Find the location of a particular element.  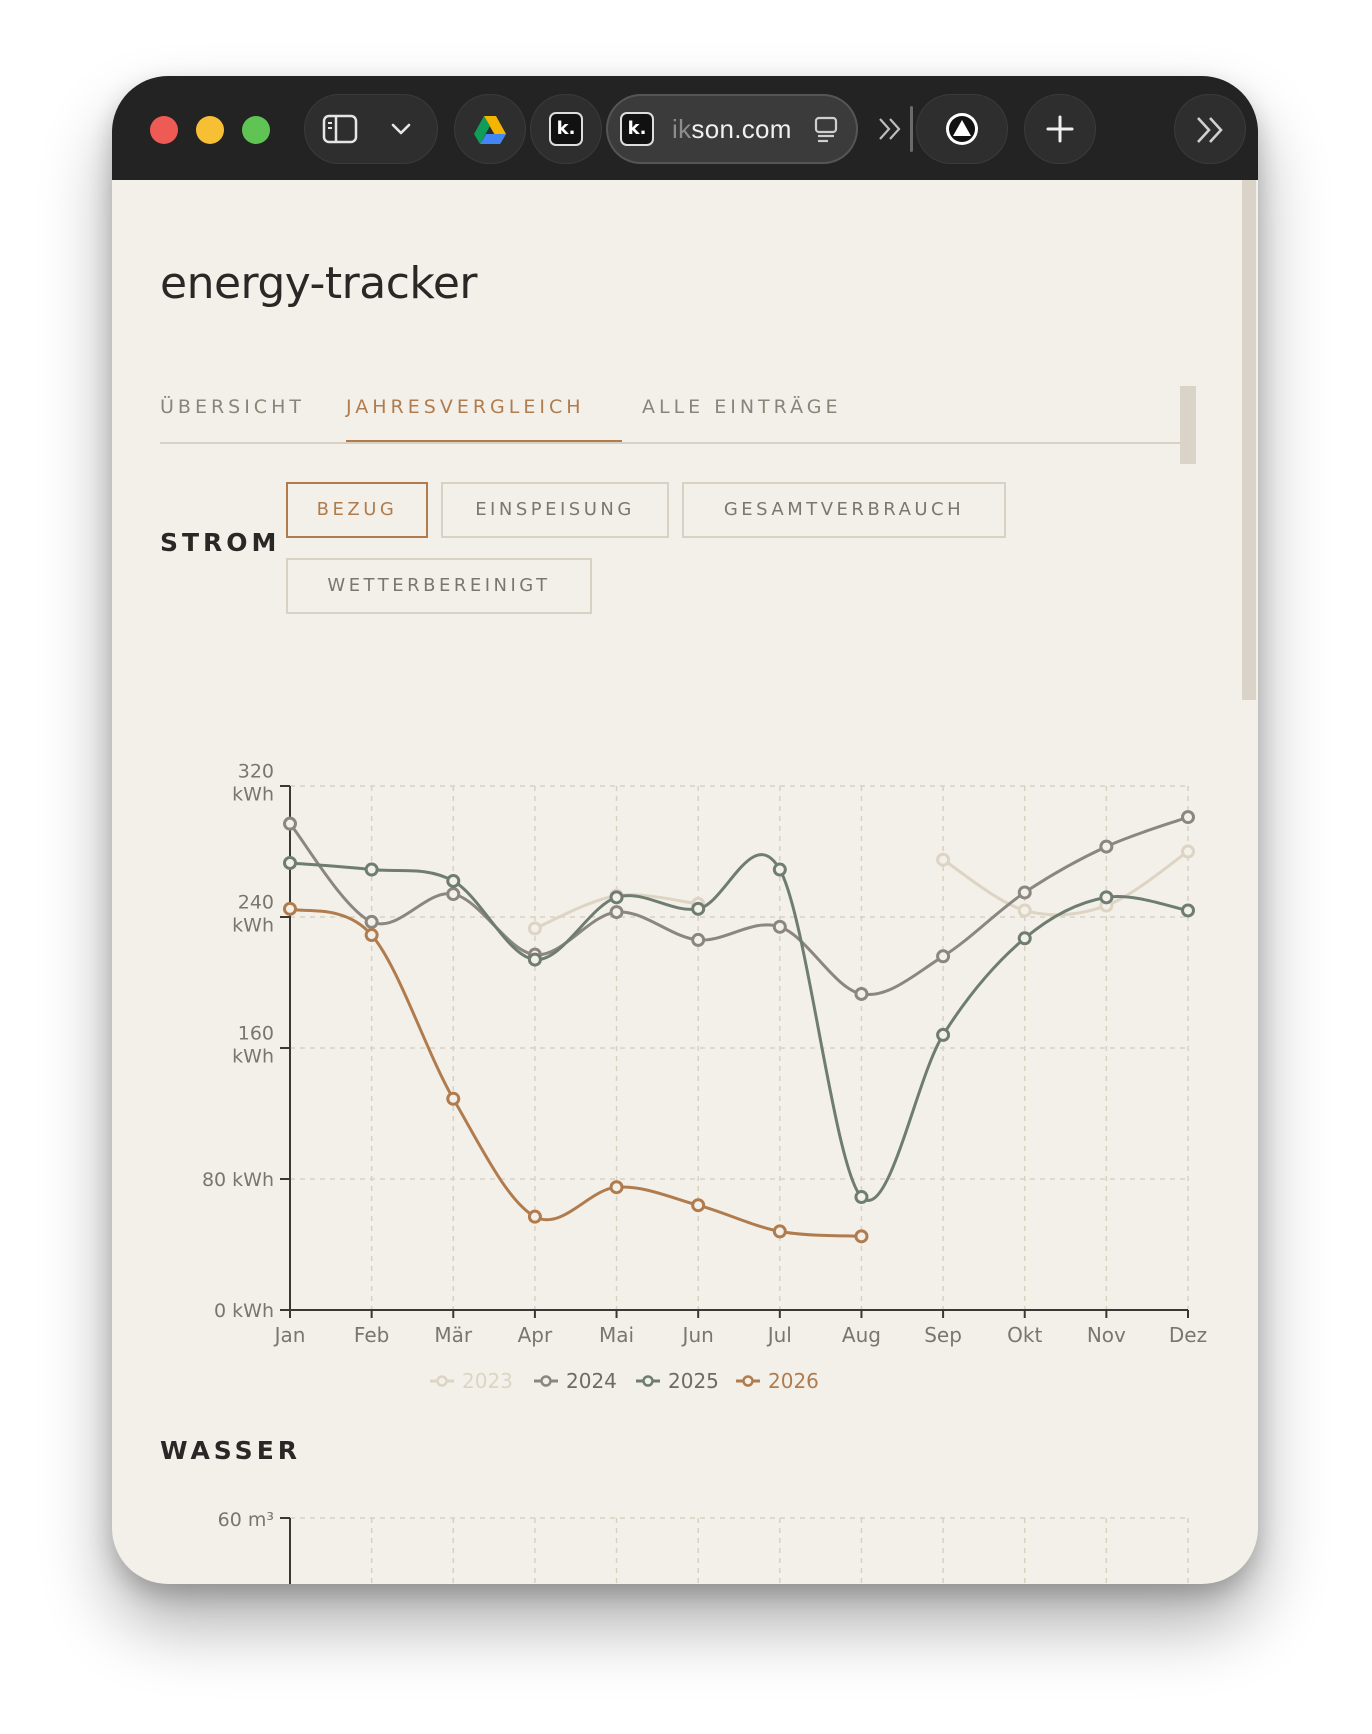

tab-alle-eintraege: ALLE EINTRÄGE is located at coordinates (742, 407).